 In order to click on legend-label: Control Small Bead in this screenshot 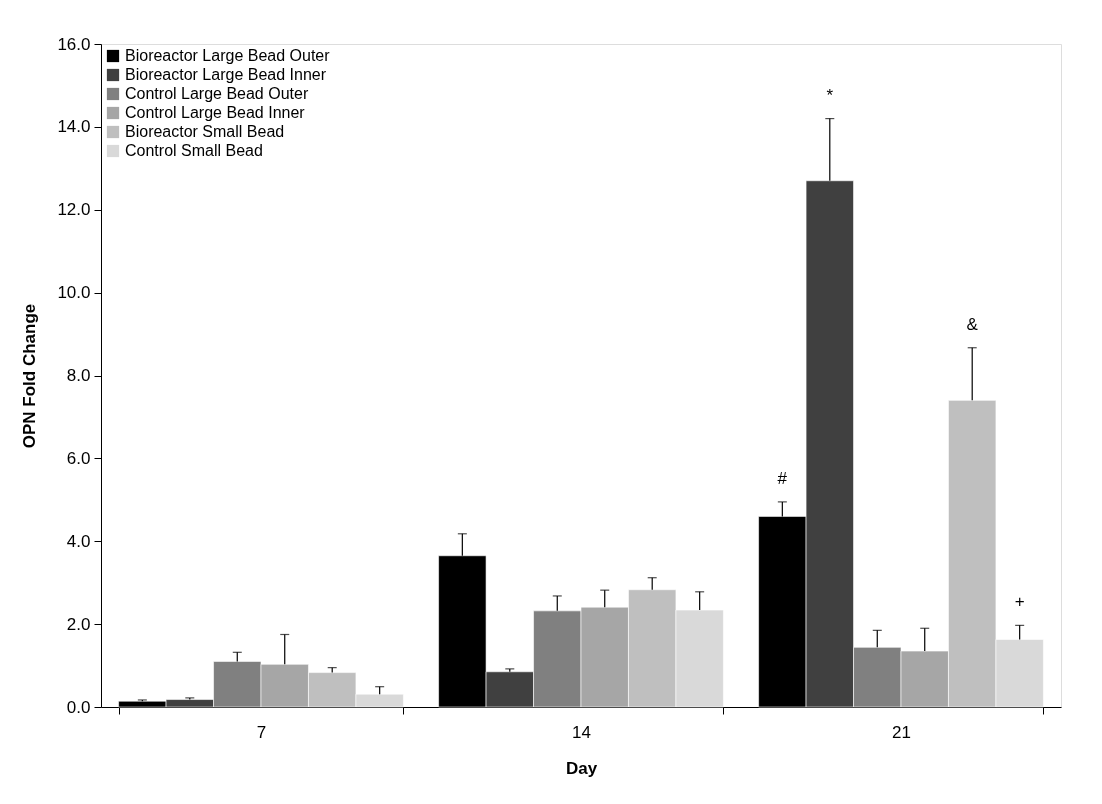, I will do `click(194, 150)`.